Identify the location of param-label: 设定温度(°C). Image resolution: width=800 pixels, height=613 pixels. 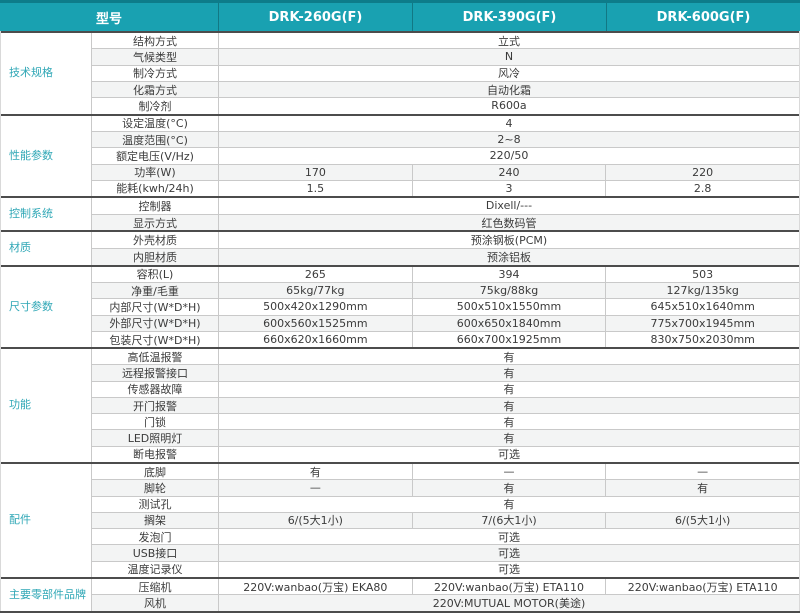
(155, 123).